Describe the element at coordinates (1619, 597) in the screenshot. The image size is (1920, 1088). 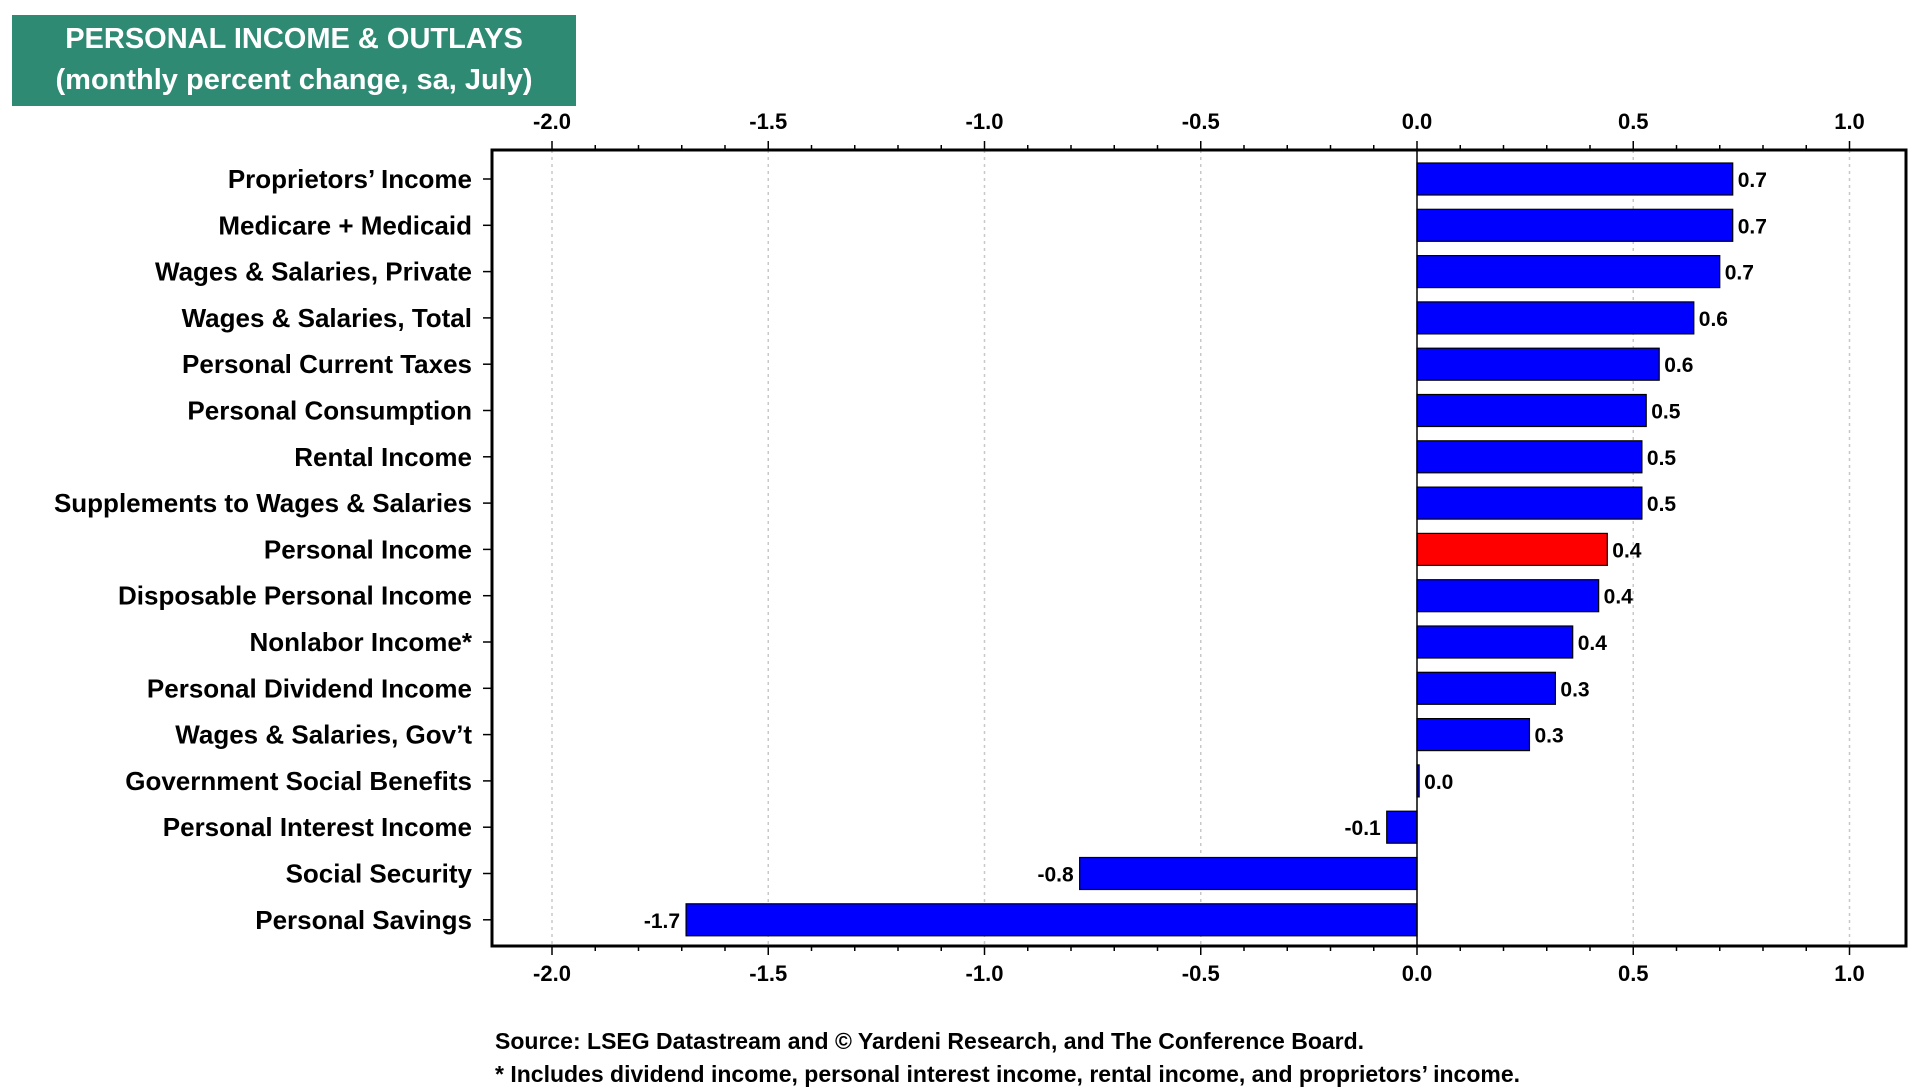
I see `data-label-9: 0.4` at that location.